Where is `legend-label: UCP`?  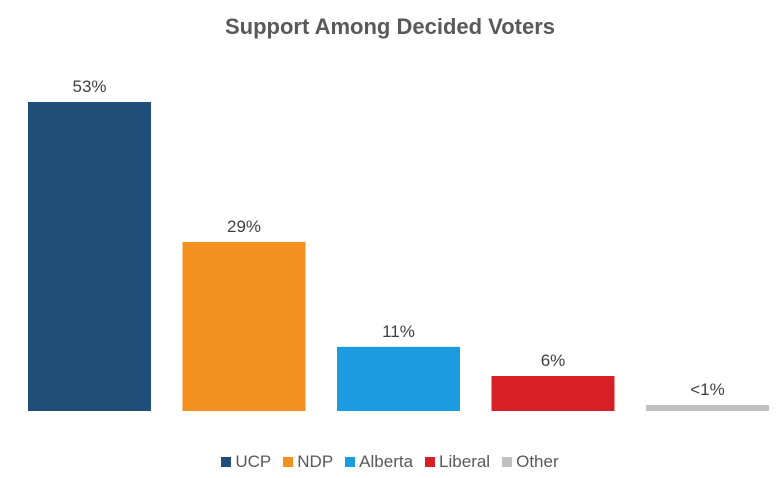 legend-label: UCP is located at coordinates (253, 461).